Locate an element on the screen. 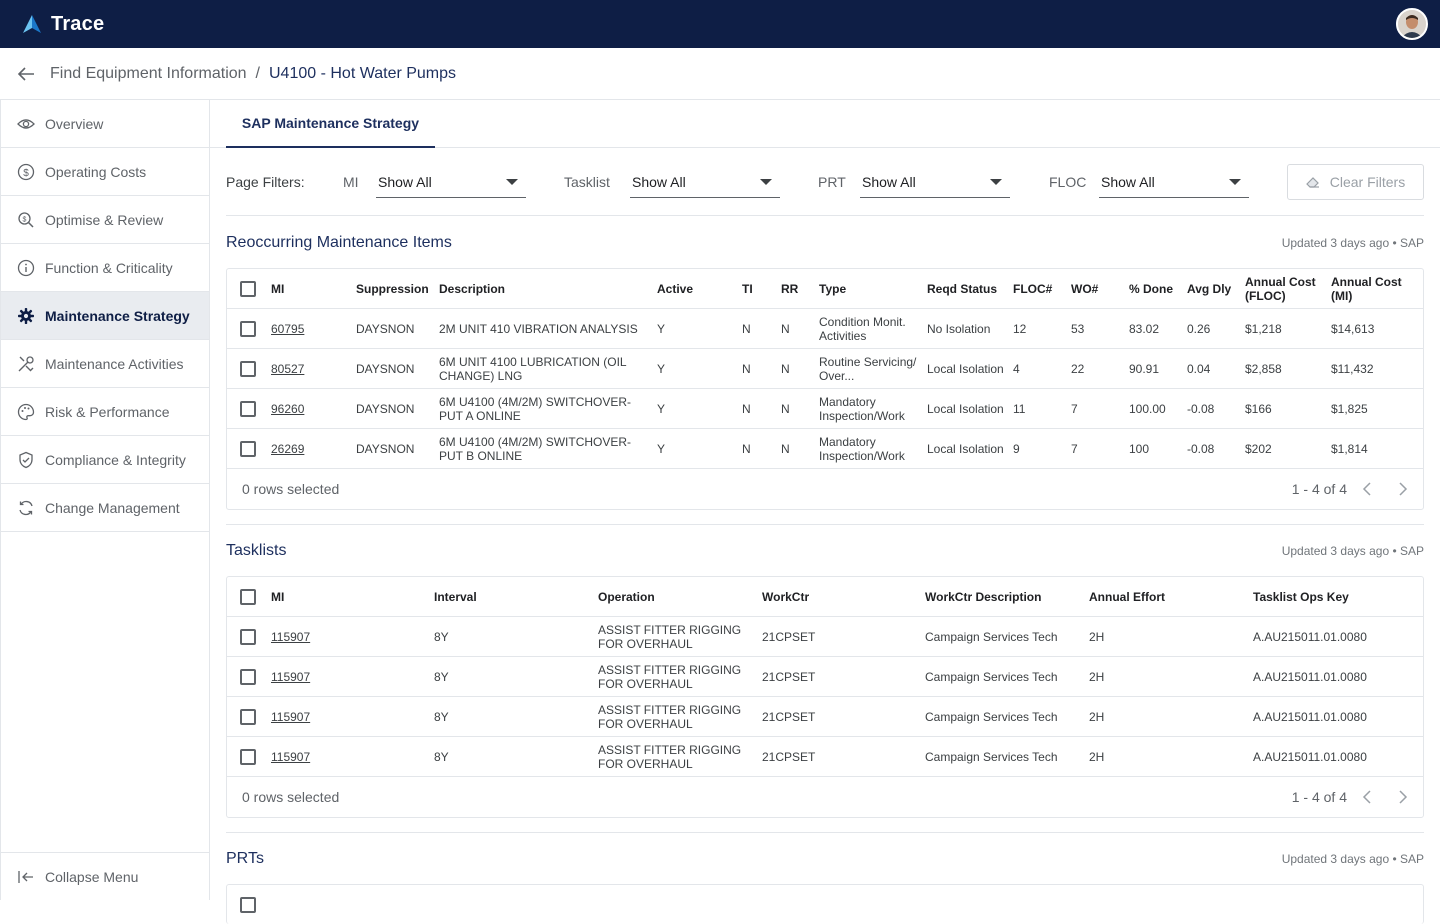 This screenshot has width=1440, height=924. pagination-range: 1 - 4 of 4 is located at coordinates (1319, 797).